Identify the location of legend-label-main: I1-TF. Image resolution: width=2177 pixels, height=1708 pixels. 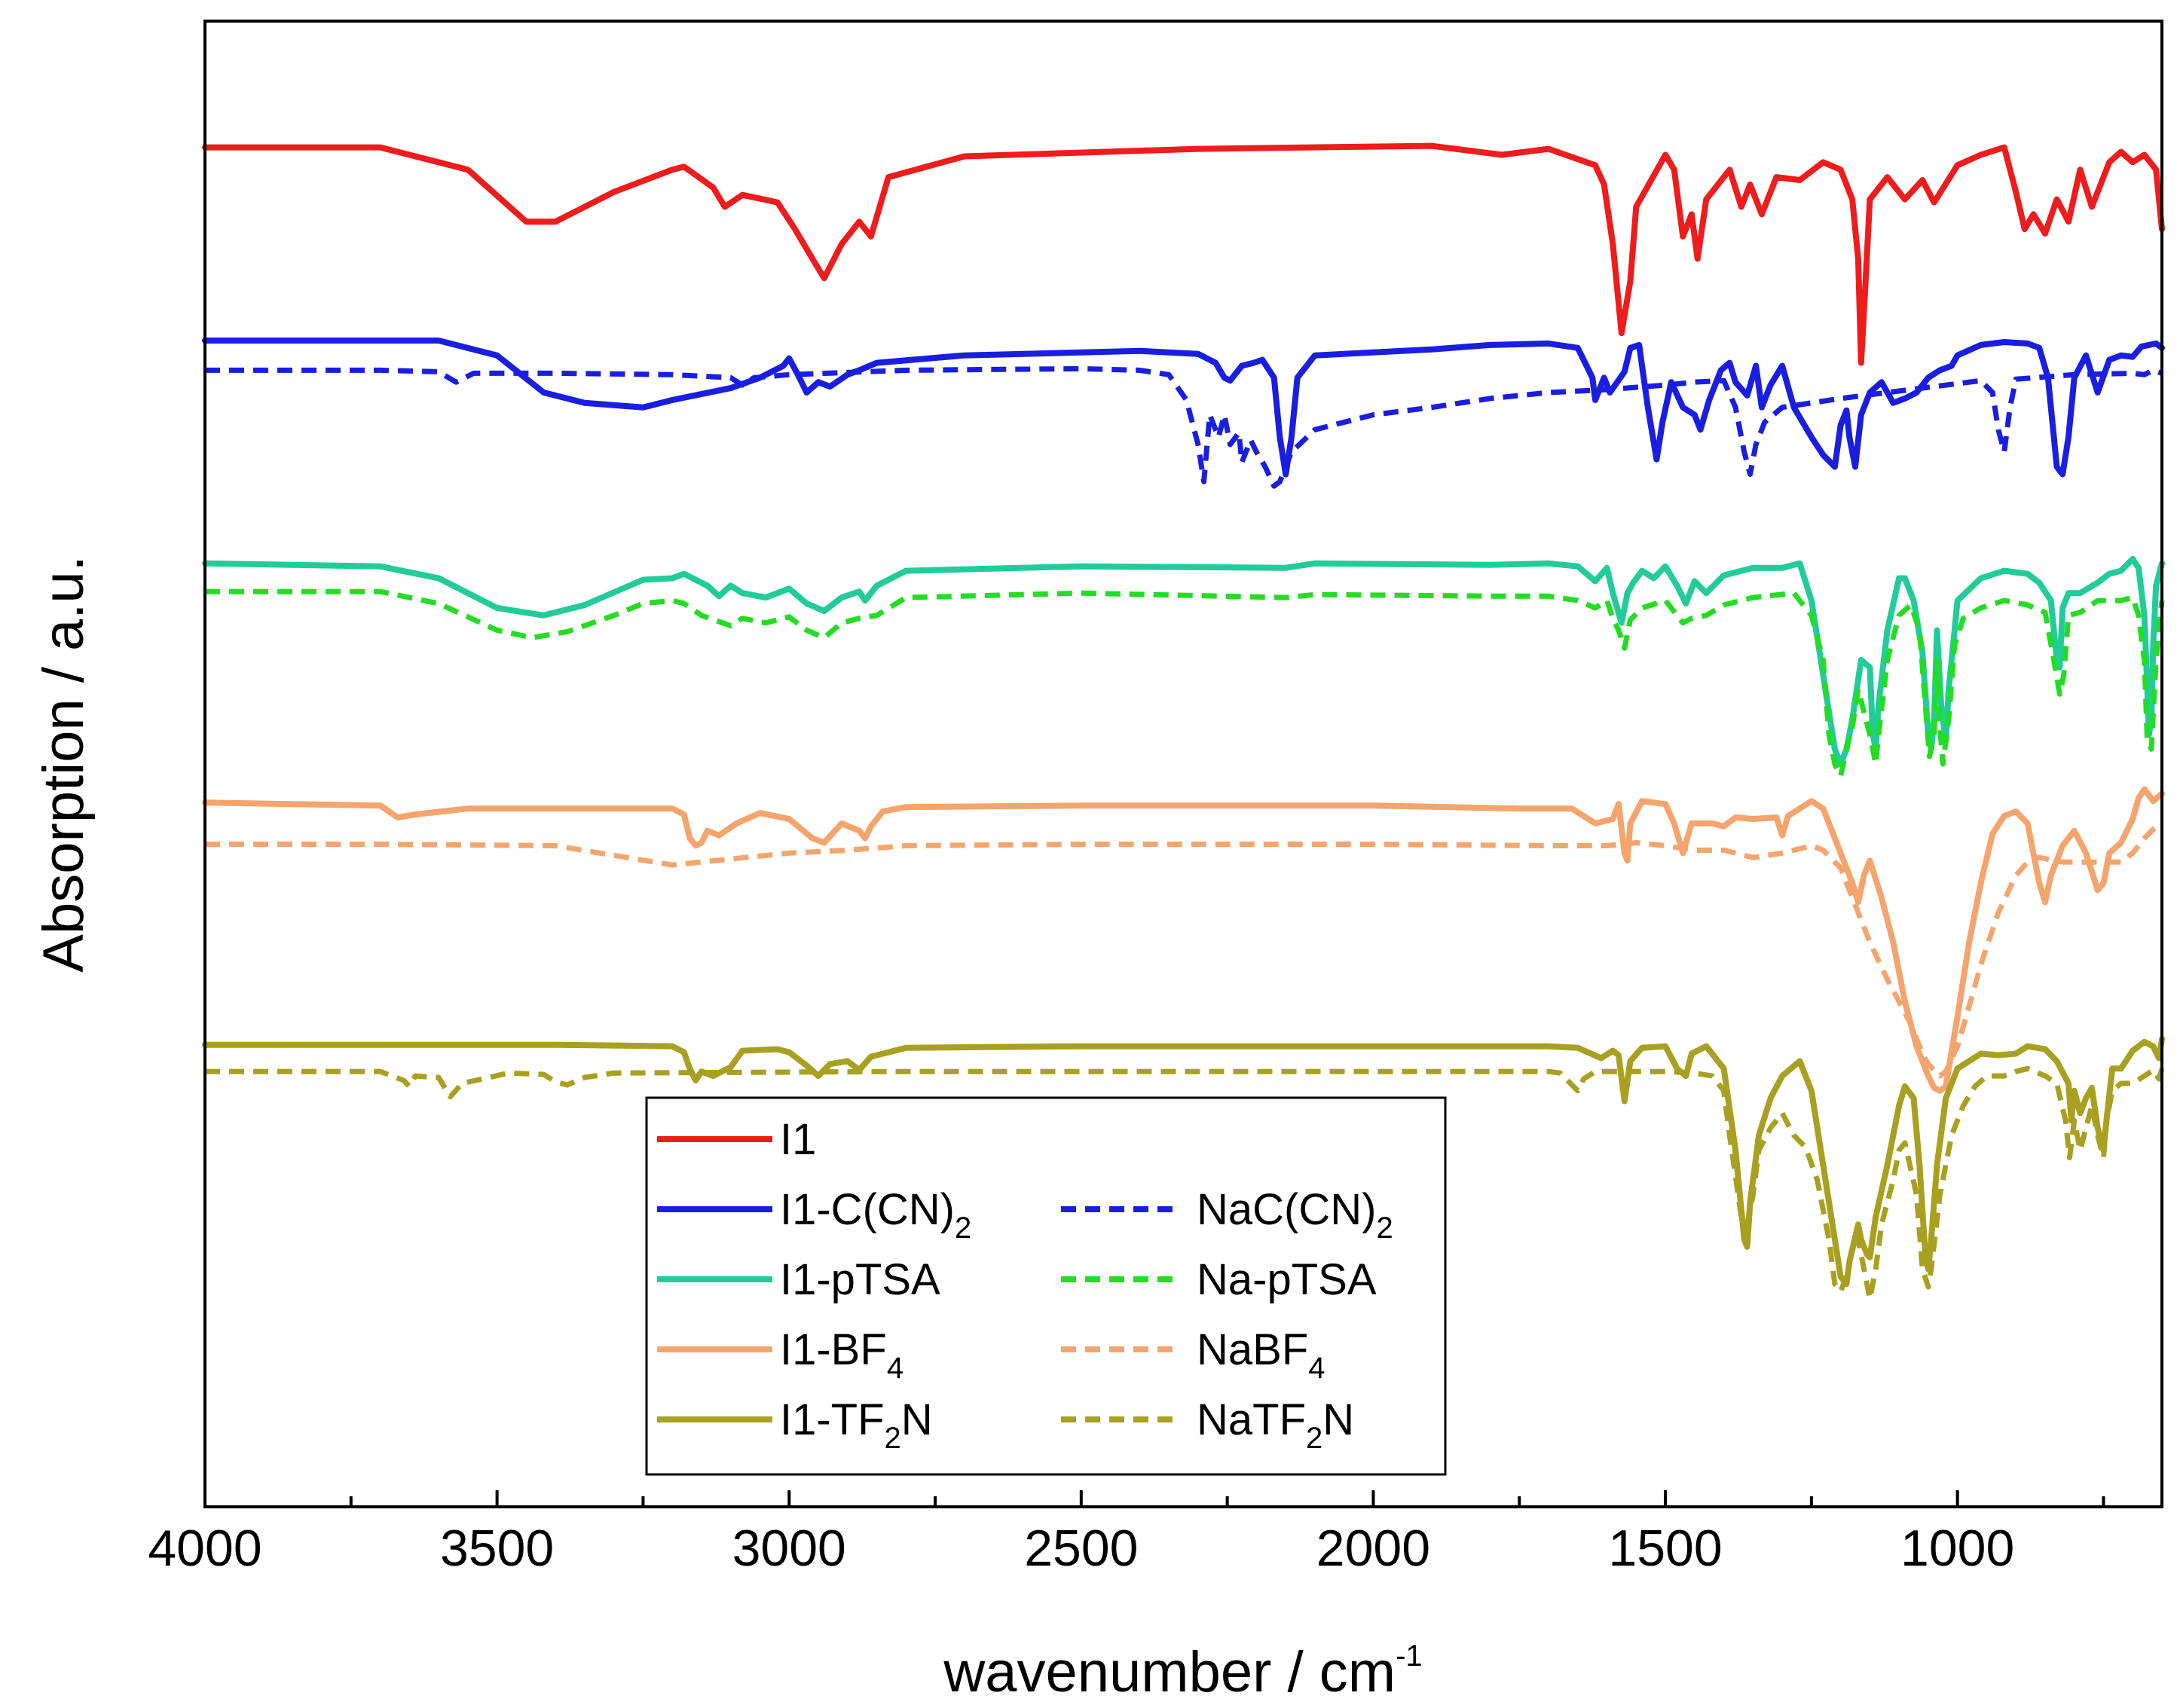
(832, 1419).